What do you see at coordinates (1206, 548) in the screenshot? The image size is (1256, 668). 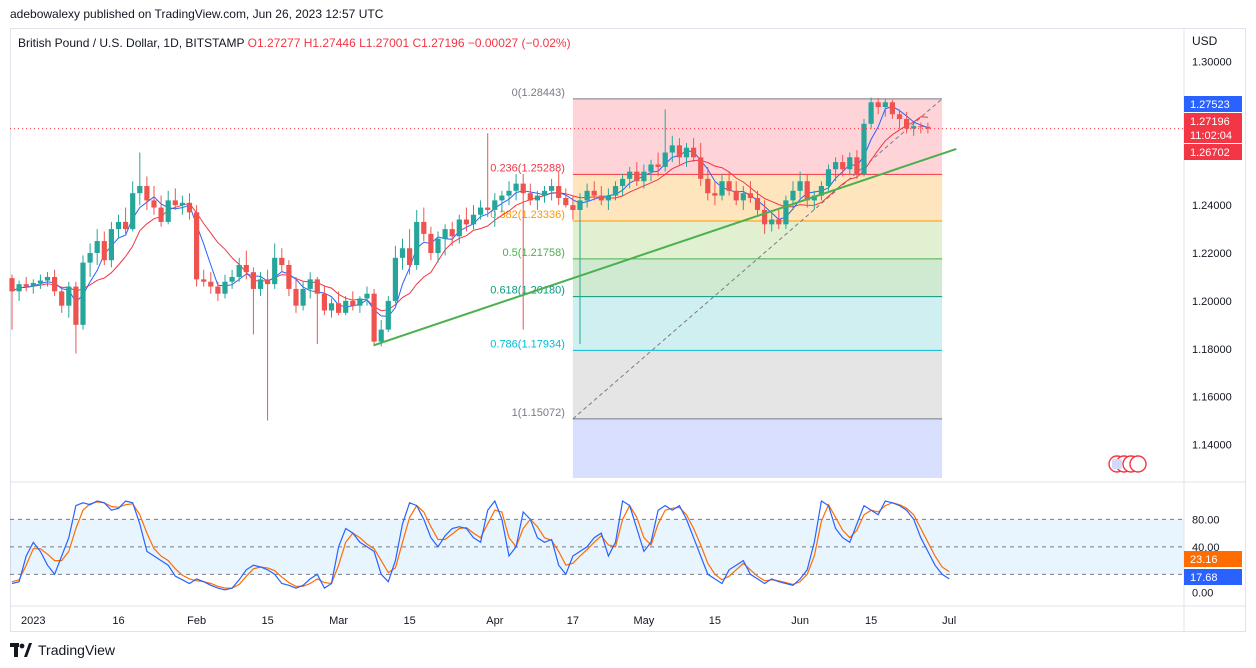 I see `stoch-tick-label: 40.00` at bounding box center [1206, 548].